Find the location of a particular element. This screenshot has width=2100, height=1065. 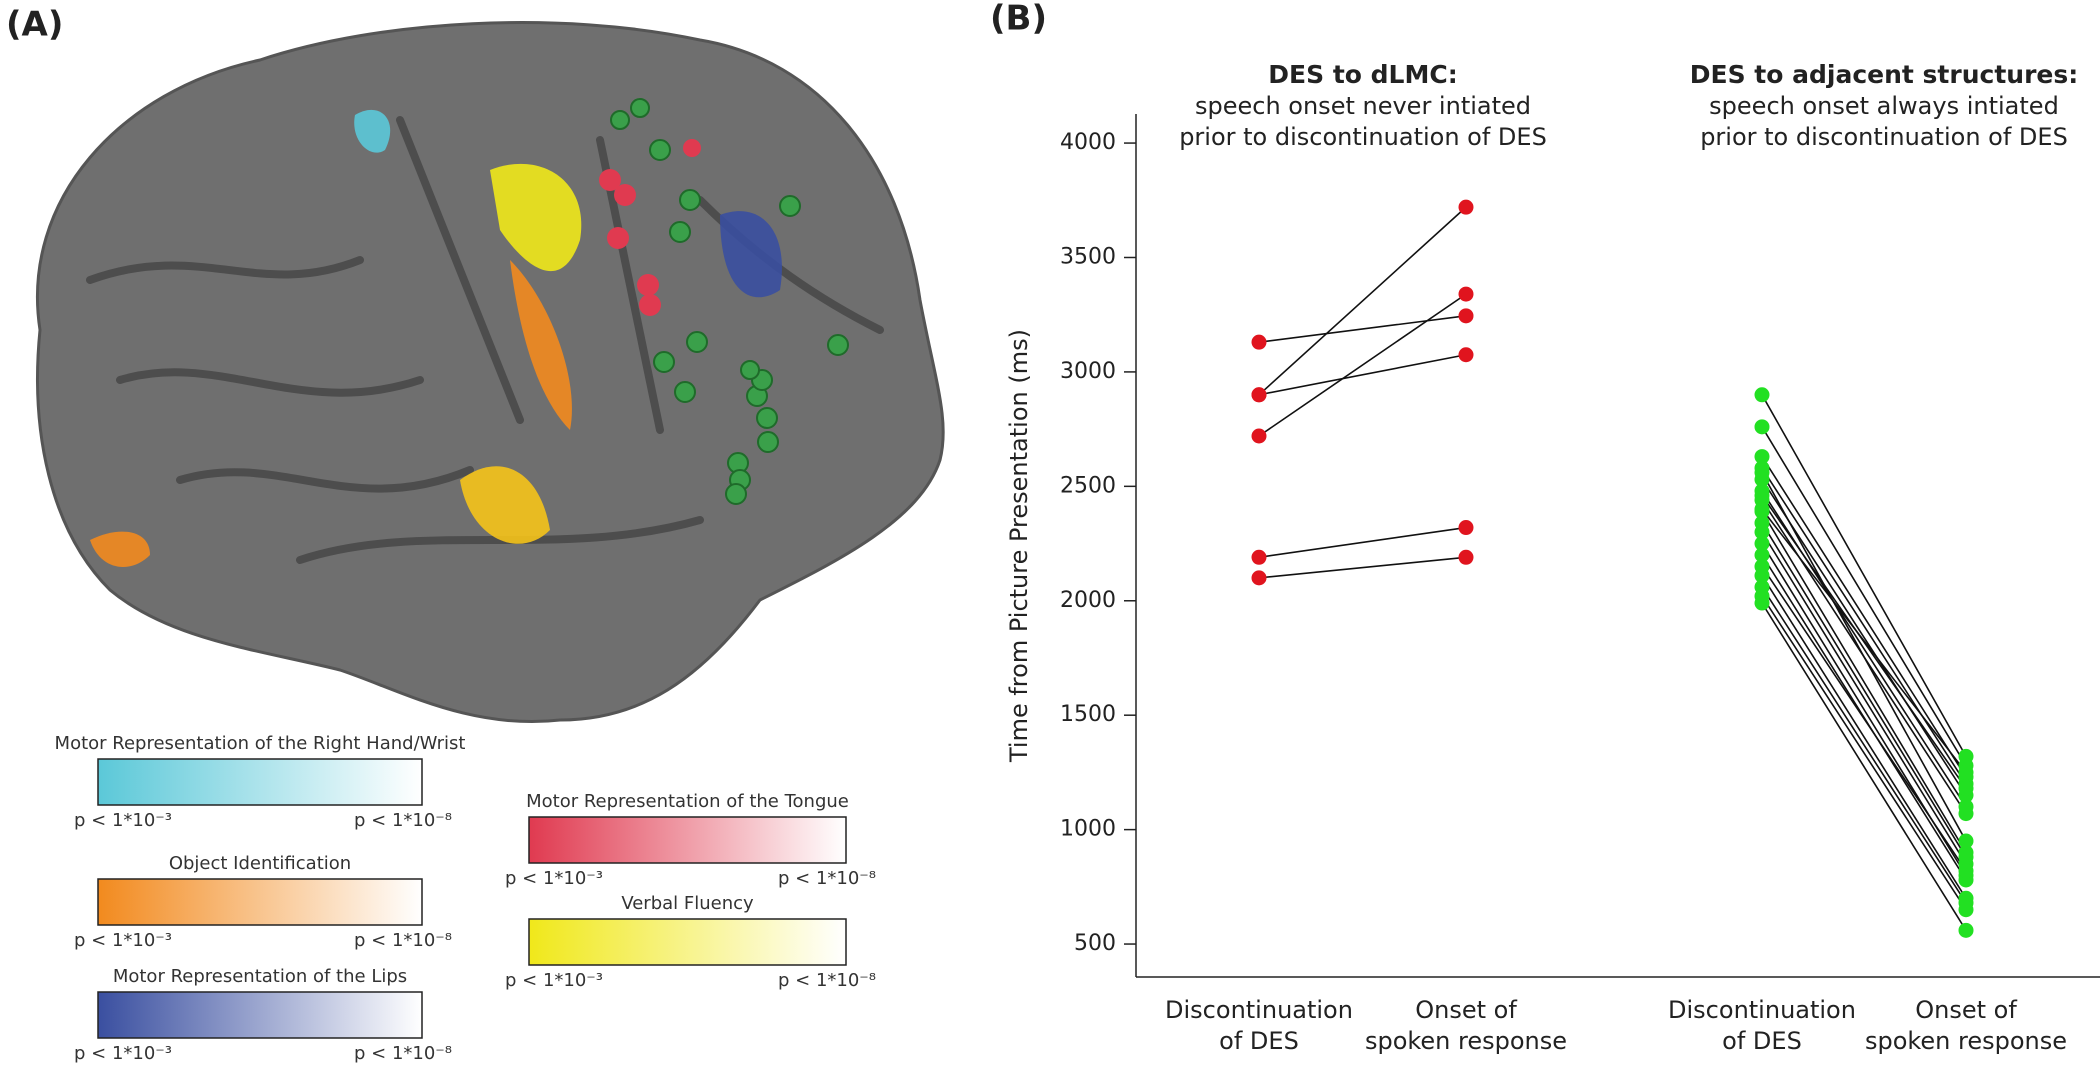

y-tick-label: 500 is located at coordinates (1095, 943).